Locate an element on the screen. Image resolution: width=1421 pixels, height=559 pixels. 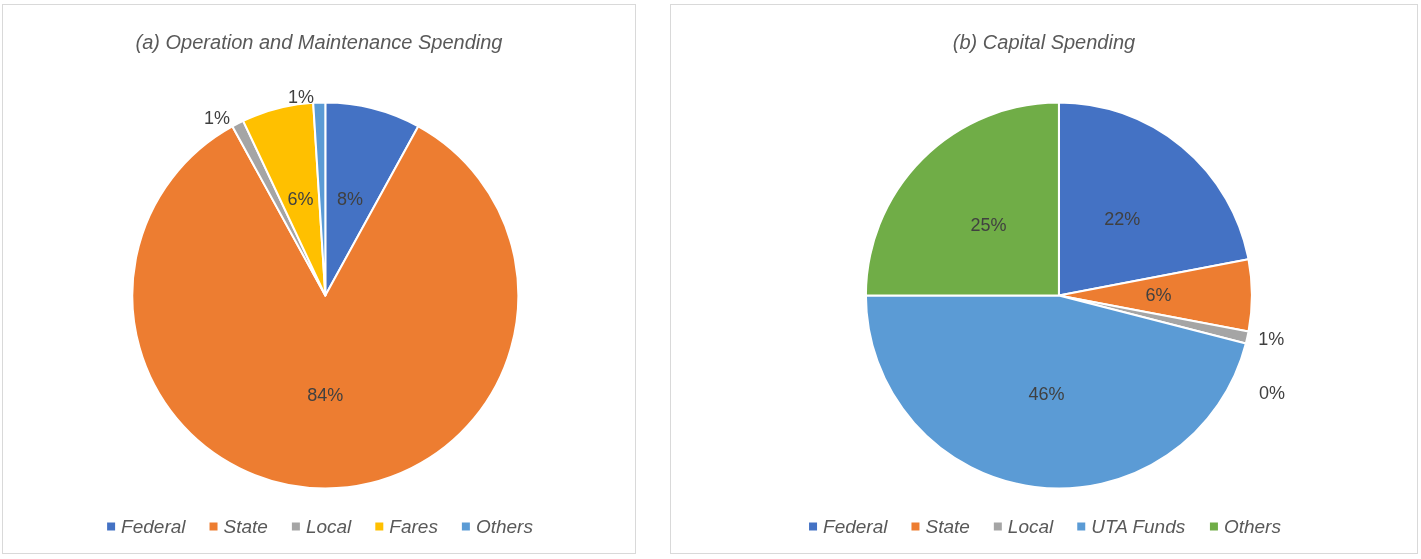
legend-label: Fares is located at coordinates (414, 526).